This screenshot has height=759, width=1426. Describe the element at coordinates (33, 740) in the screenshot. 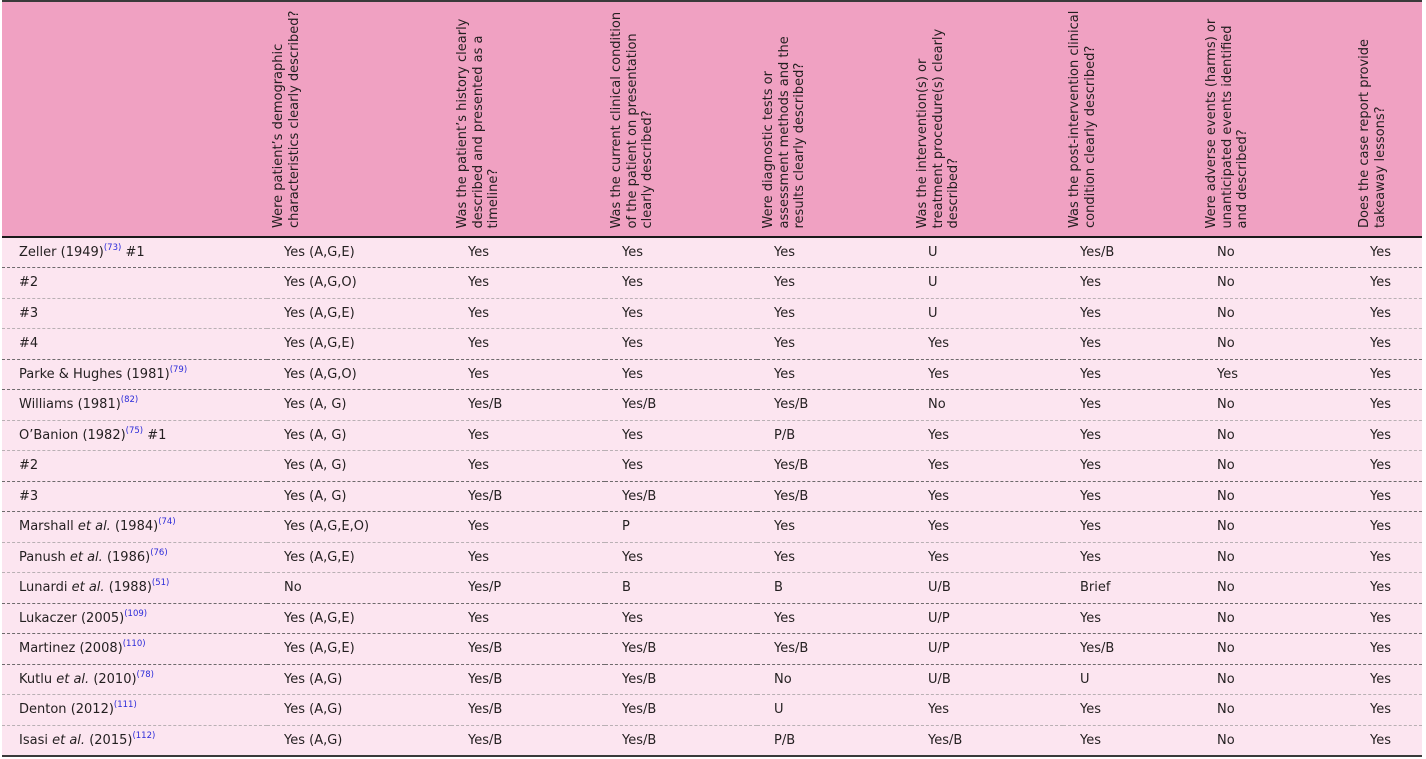

I see `study-author: Isasi` at that location.